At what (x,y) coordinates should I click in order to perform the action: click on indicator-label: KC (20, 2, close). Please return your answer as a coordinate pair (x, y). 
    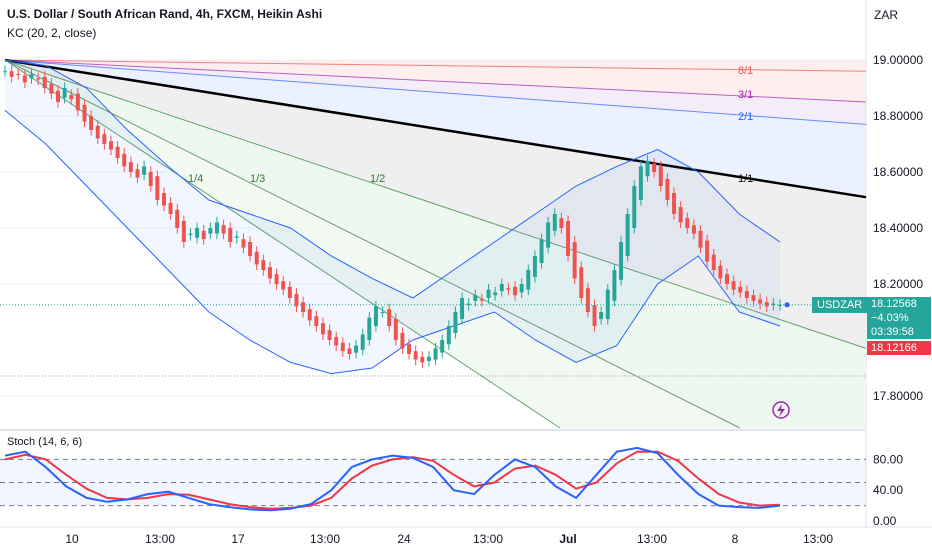
    Looking at the image, I should click on (52, 33).